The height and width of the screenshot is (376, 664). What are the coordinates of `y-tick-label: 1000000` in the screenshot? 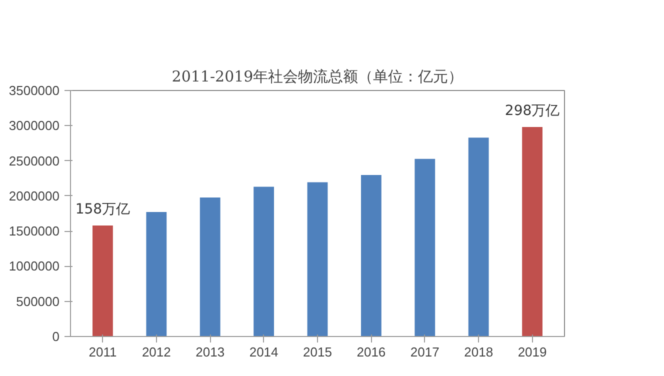 It's located at (34, 266).